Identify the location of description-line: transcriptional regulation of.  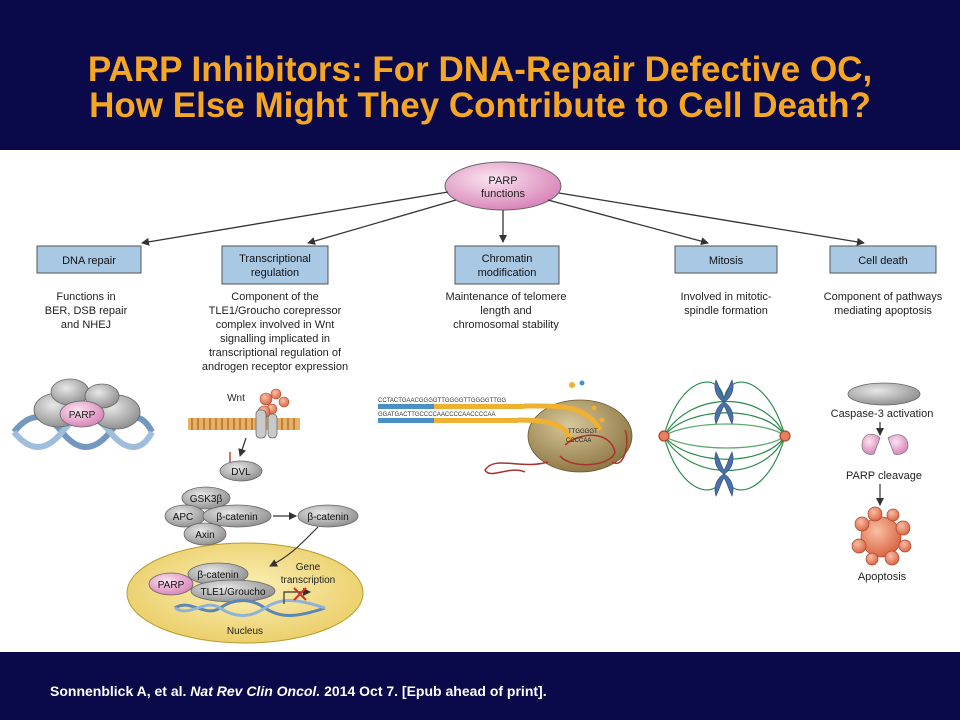
(275, 353).